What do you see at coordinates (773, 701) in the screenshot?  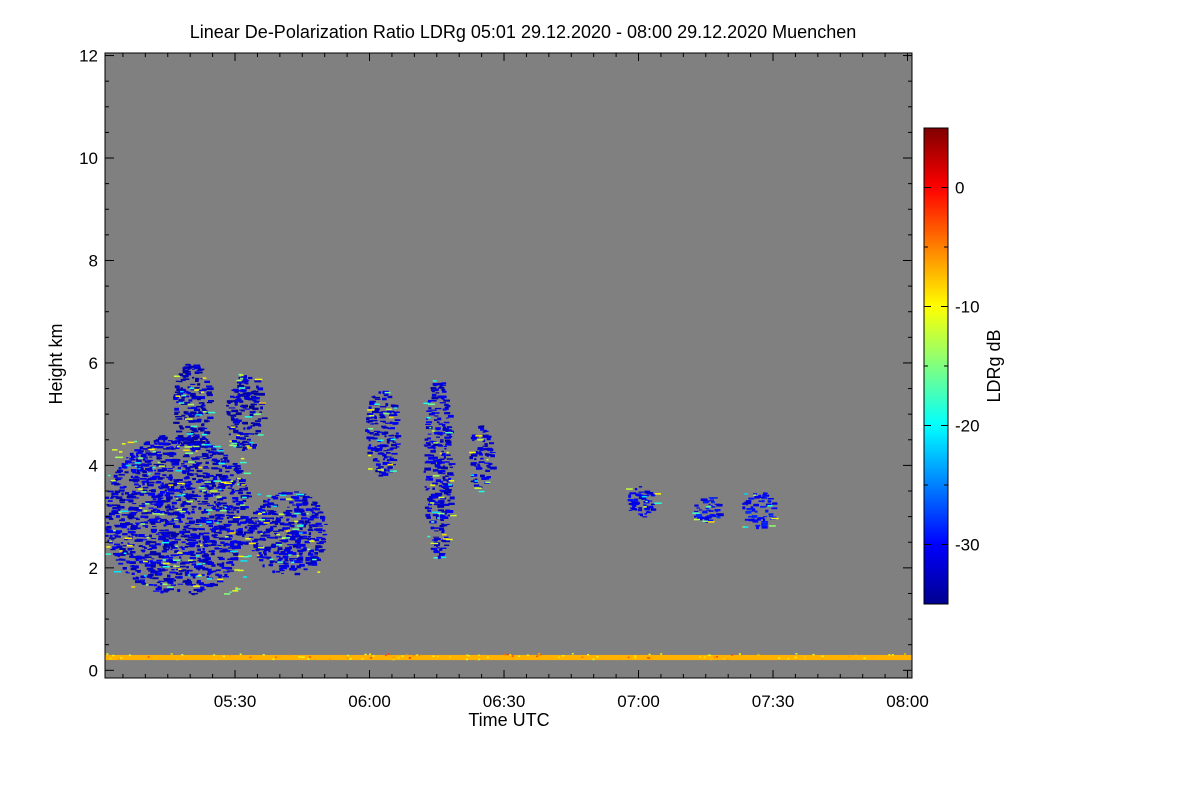 I see `x-tick-label: 07:30` at bounding box center [773, 701].